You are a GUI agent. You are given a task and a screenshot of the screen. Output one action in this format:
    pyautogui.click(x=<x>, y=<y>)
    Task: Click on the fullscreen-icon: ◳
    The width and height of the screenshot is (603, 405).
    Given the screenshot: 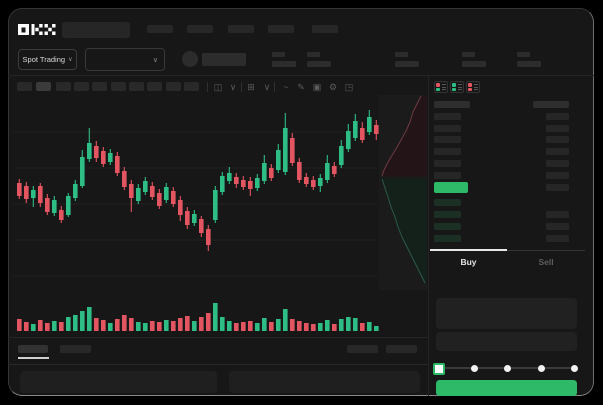 What is the action you would take?
    pyautogui.click(x=349, y=87)
    